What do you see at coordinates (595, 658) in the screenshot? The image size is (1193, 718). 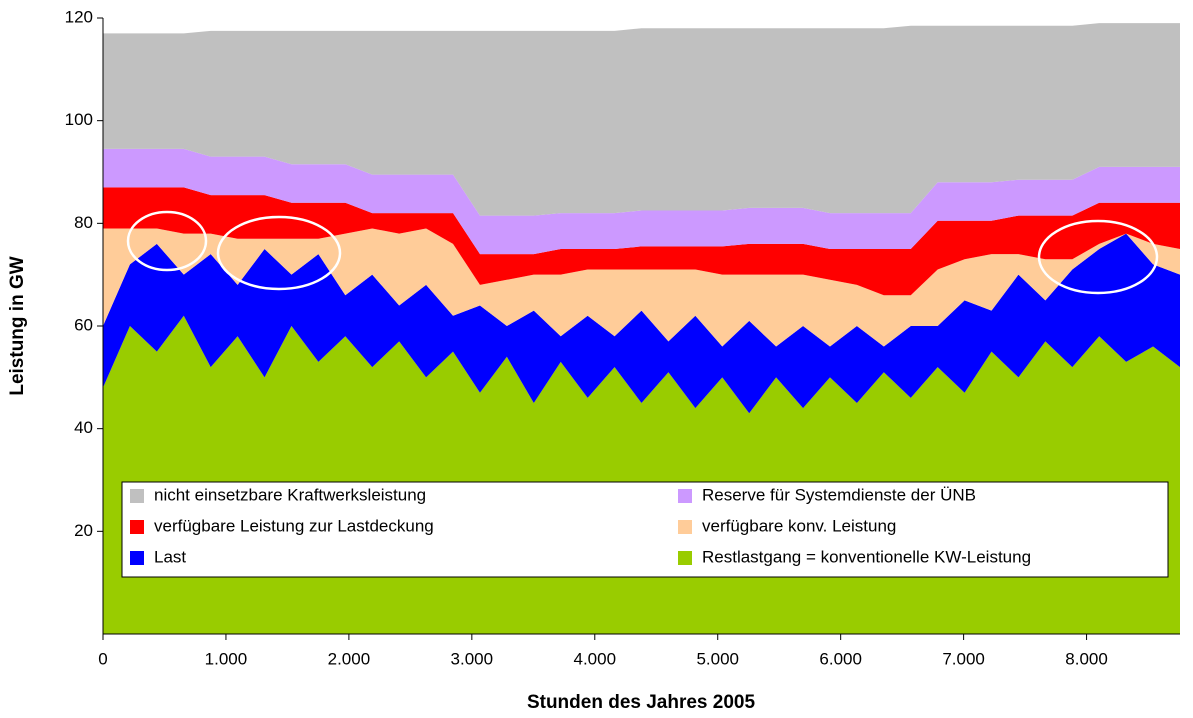 I see `x-tick-label: 4.000` at bounding box center [595, 658].